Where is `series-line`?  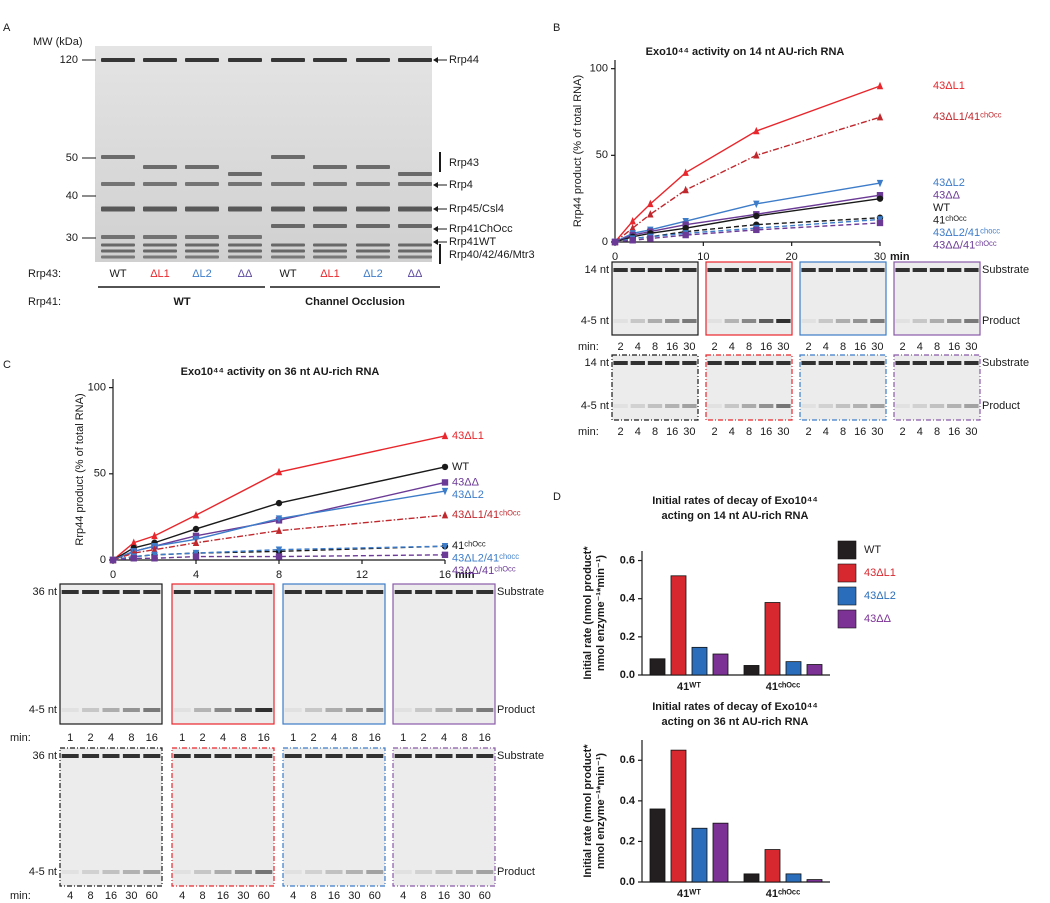
series-line is located at coordinates (279, 525).